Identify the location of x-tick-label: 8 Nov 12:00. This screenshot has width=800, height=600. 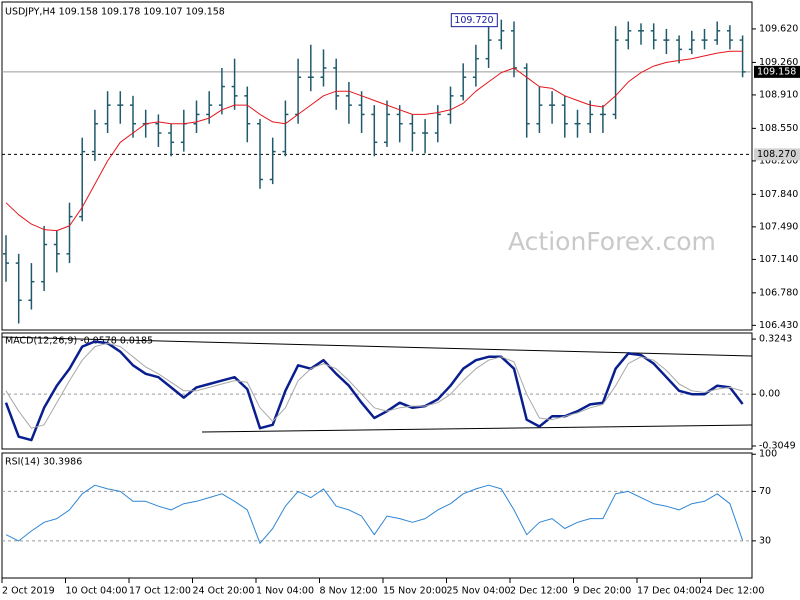
(349, 591).